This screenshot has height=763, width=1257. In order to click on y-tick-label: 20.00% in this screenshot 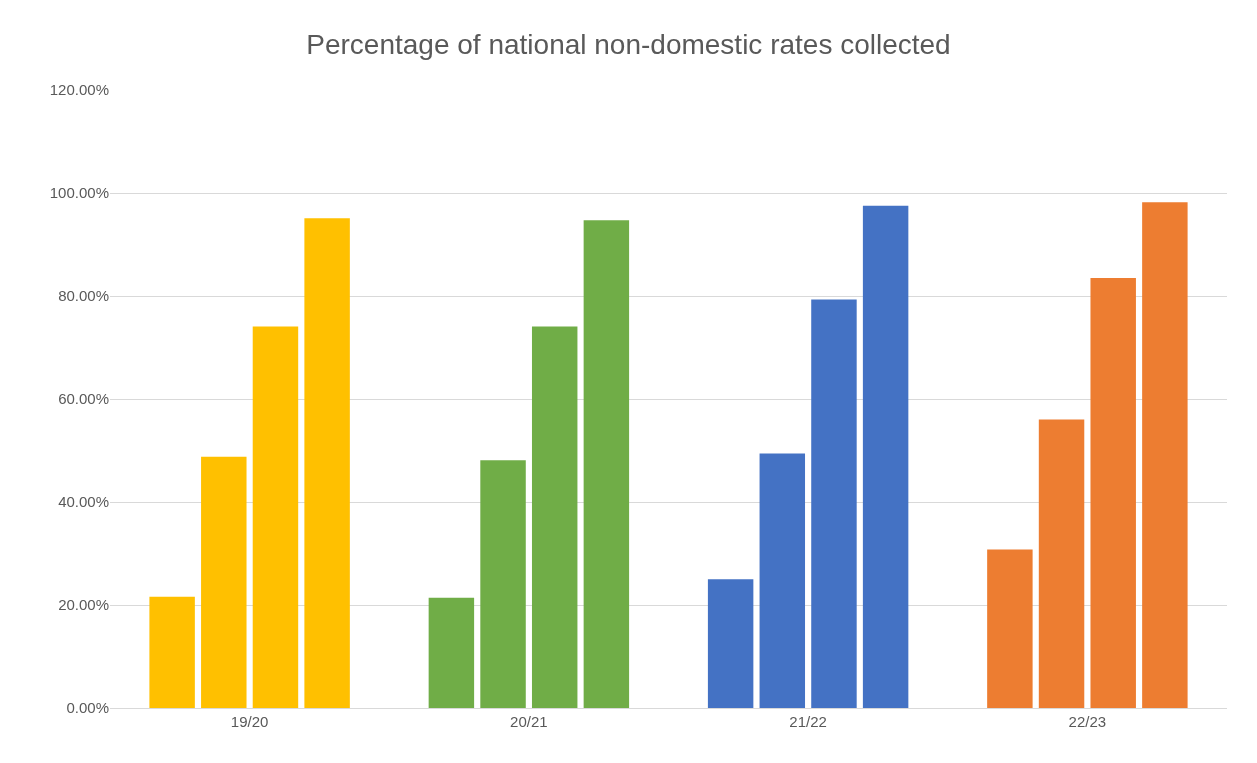, I will do `click(83, 605)`.